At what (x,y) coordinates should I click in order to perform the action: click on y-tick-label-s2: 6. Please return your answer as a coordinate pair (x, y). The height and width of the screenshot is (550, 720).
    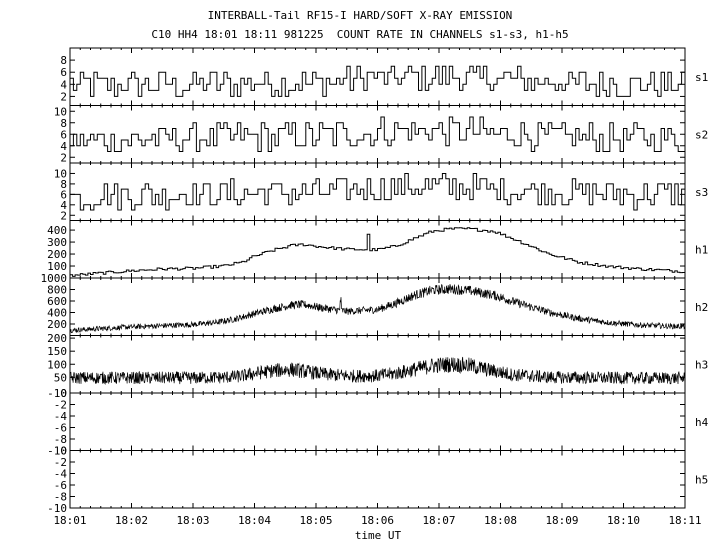
    Looking at the image, I should click on (63, 134).